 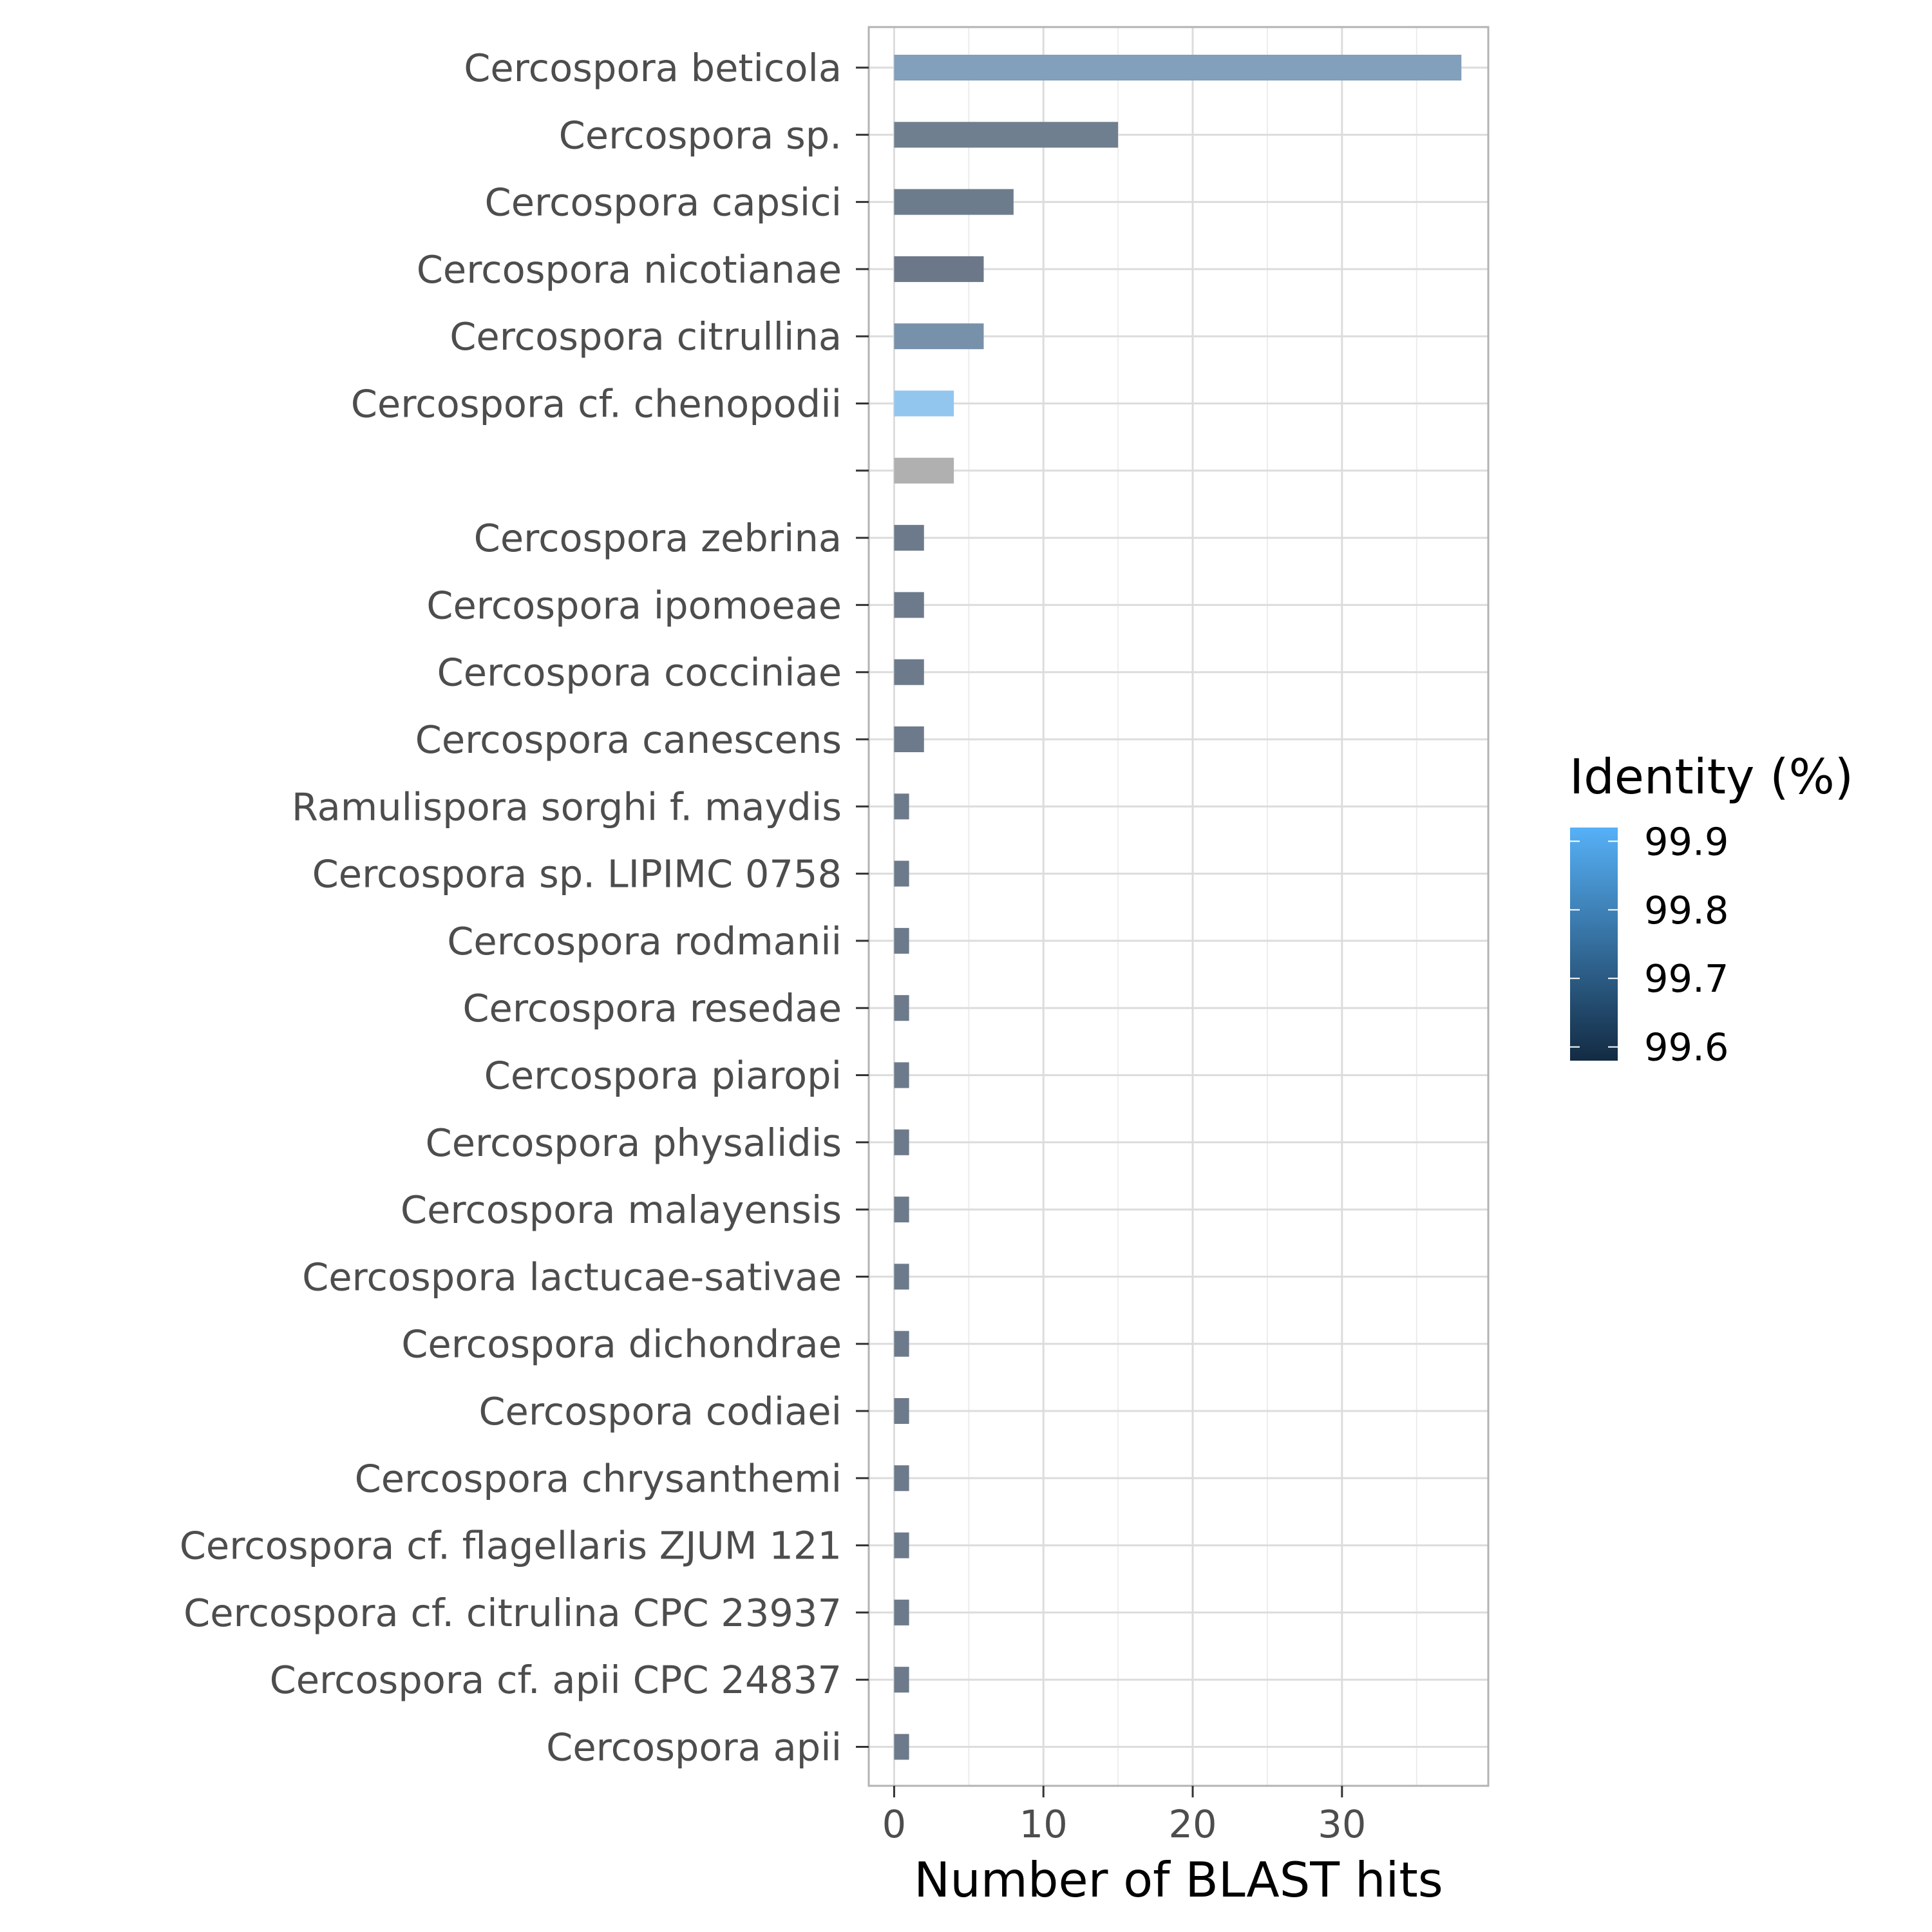 I want to click on legend-tick-label: 99.9, so click(x=1686, y=842).